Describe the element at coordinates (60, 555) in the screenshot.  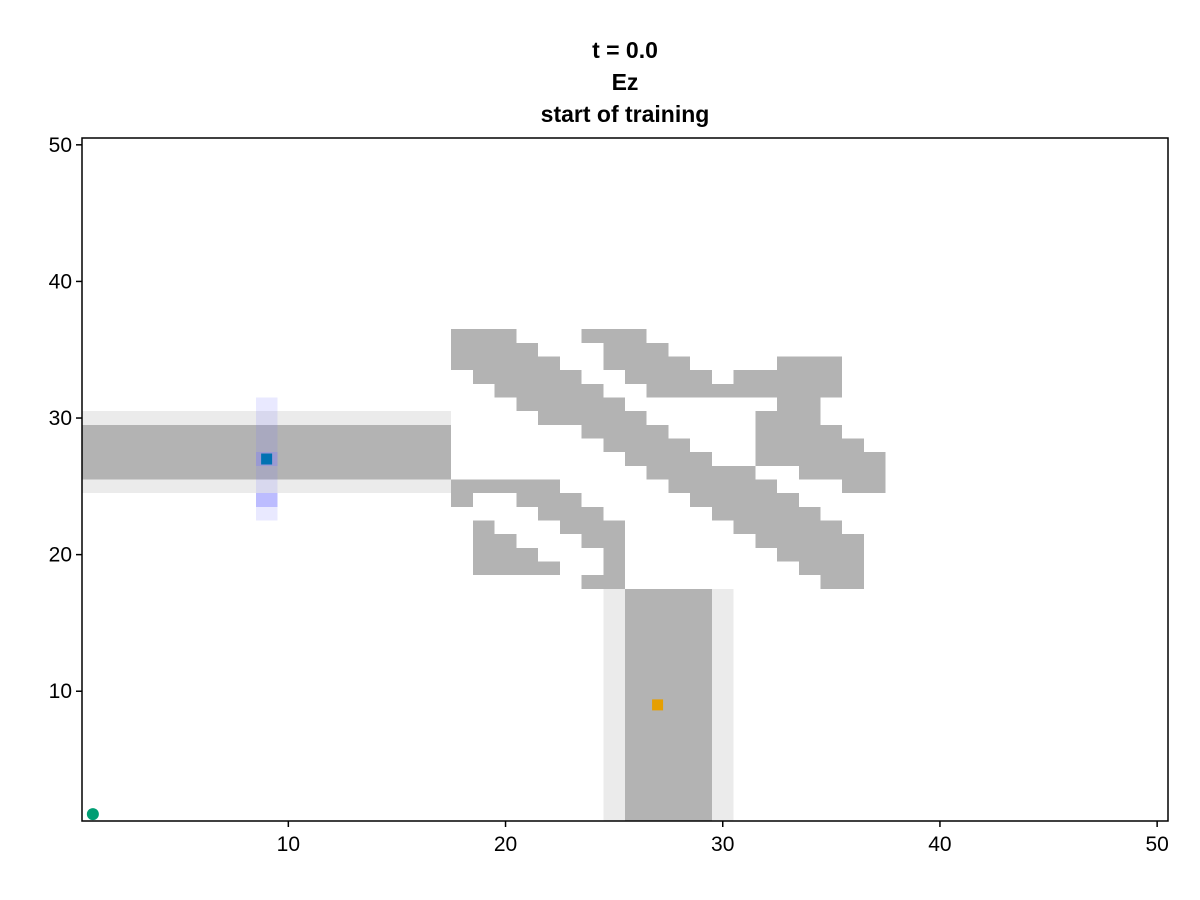
I see `y-tick-label: 20` at that location.